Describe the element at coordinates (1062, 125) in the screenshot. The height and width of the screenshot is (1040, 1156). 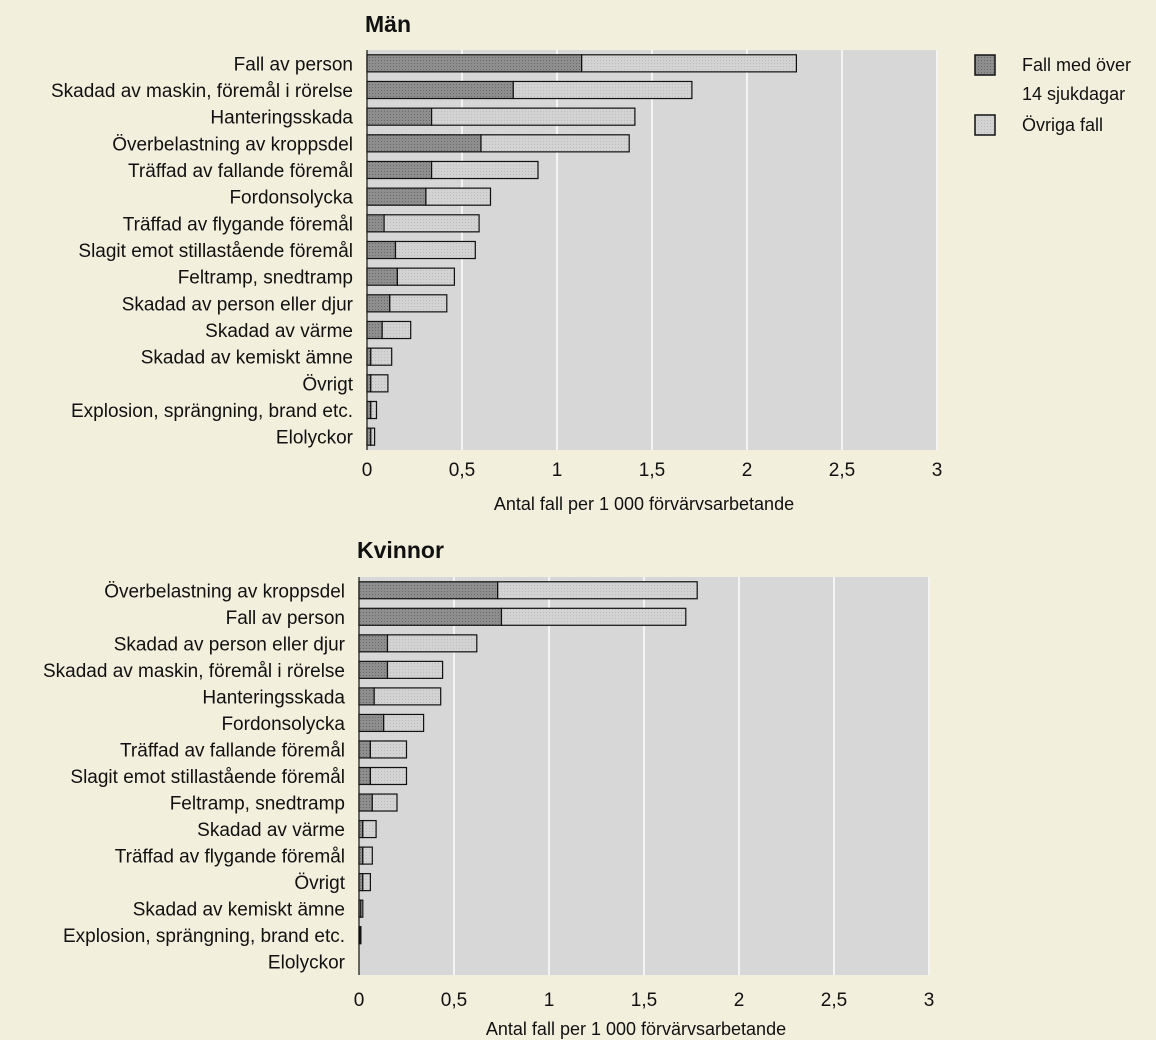
I see `legend-label-other: Övriga fall` at that location.